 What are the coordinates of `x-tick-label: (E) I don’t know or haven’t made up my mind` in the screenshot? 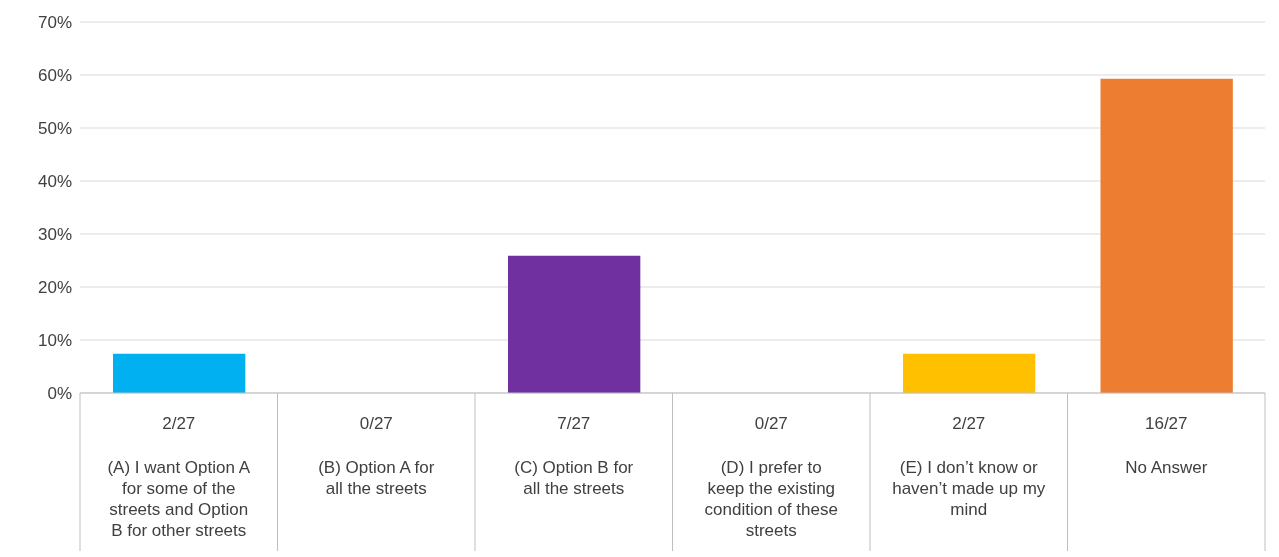 It's located at (969, 488).